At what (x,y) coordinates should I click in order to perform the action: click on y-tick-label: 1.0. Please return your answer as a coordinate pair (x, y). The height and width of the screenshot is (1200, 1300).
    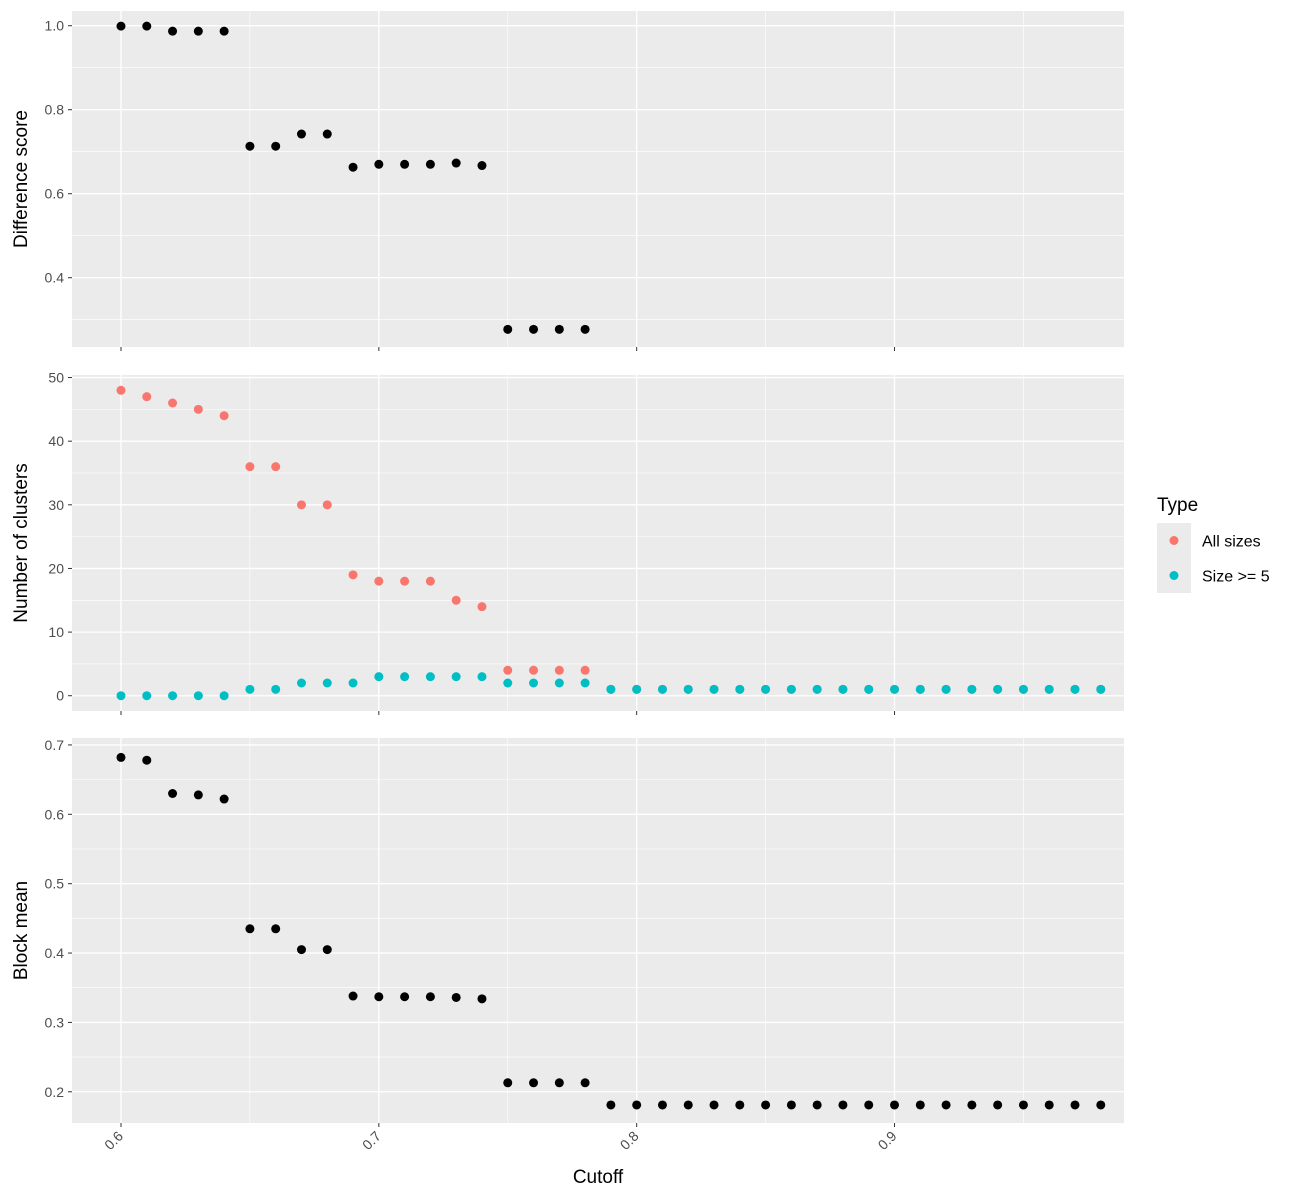
    Looking at the image, I should click on (55, 26).